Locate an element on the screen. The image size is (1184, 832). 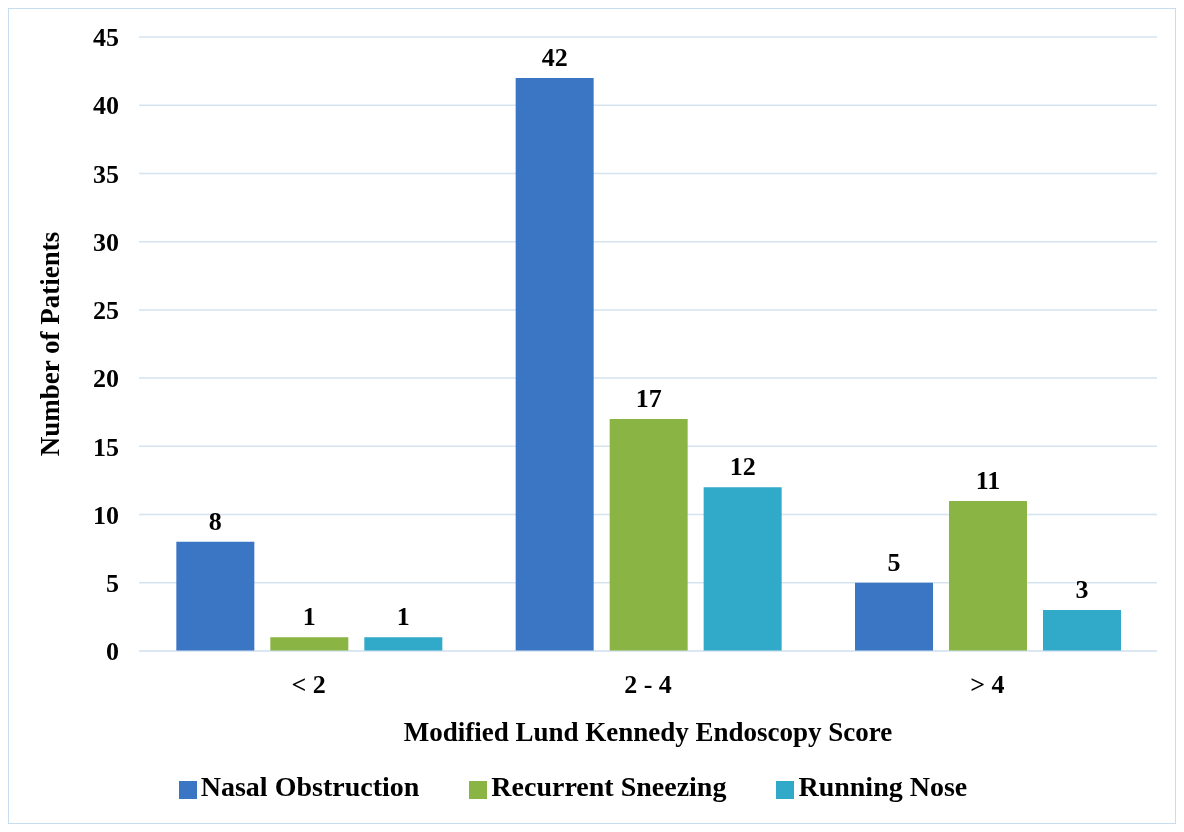
x-tick-label: > 4 is located at coordinates (987, 685).